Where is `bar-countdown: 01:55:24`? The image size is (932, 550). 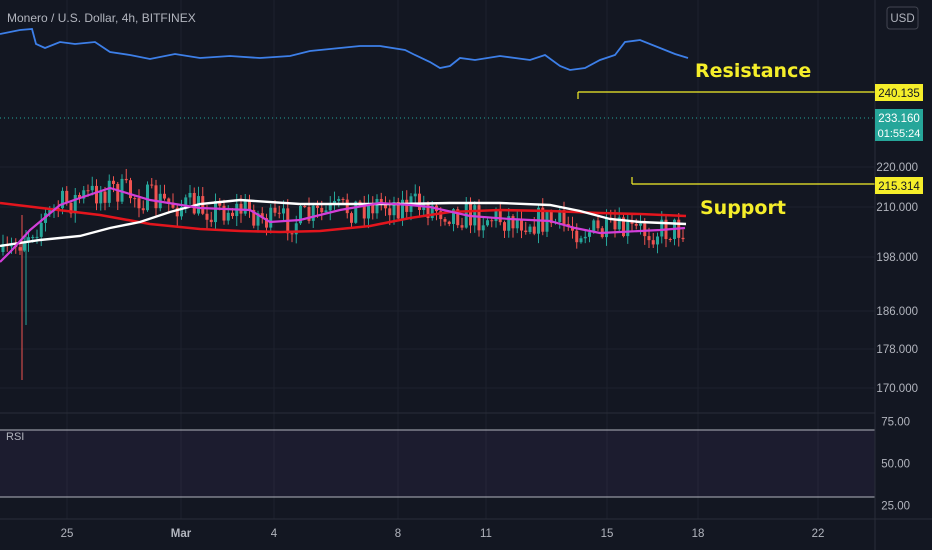 bar-countdown: 01:55:24 is located at coordinates (899, 134).